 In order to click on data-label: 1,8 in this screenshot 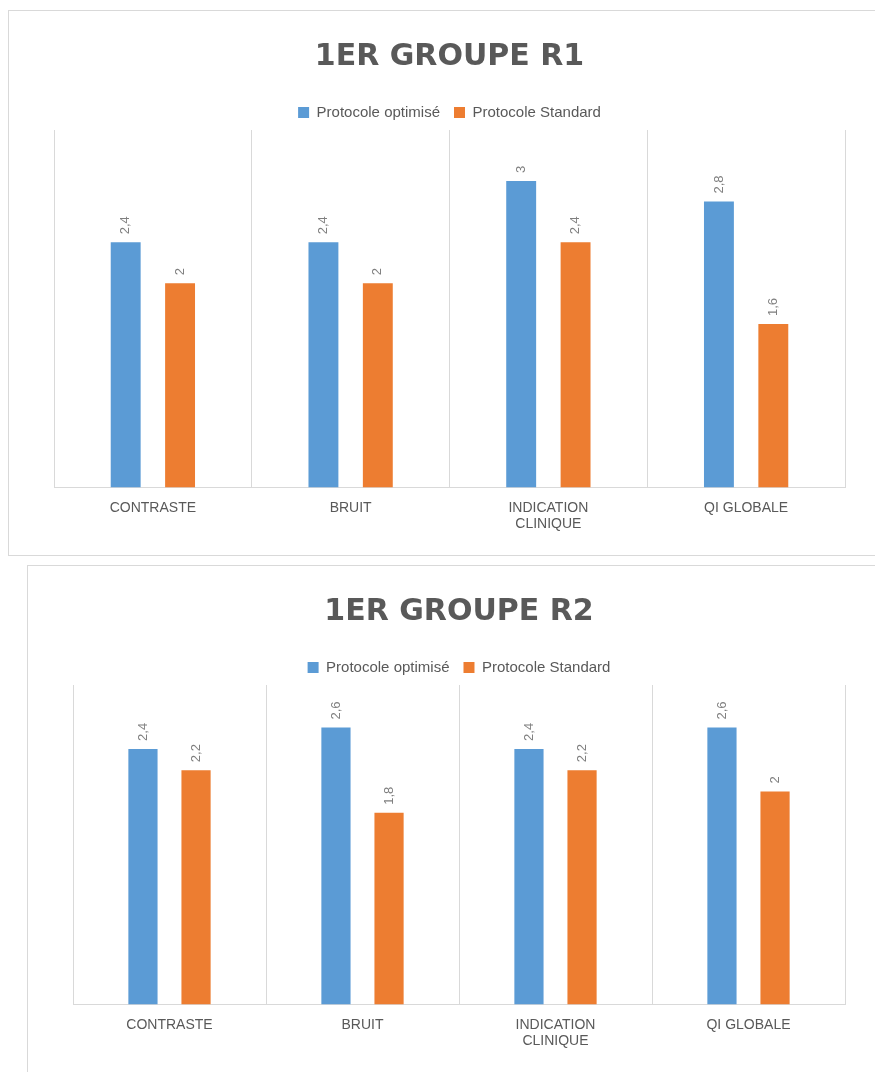, I will do `click(388, 795)`.